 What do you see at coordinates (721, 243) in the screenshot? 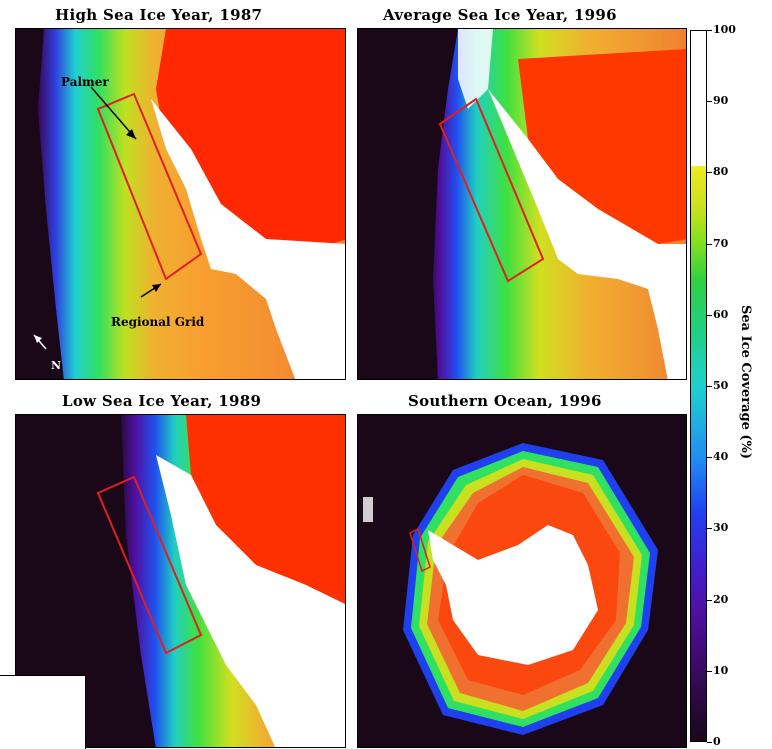
I see `colorbar-tick-label: 70` at bounding box center [721, 243].